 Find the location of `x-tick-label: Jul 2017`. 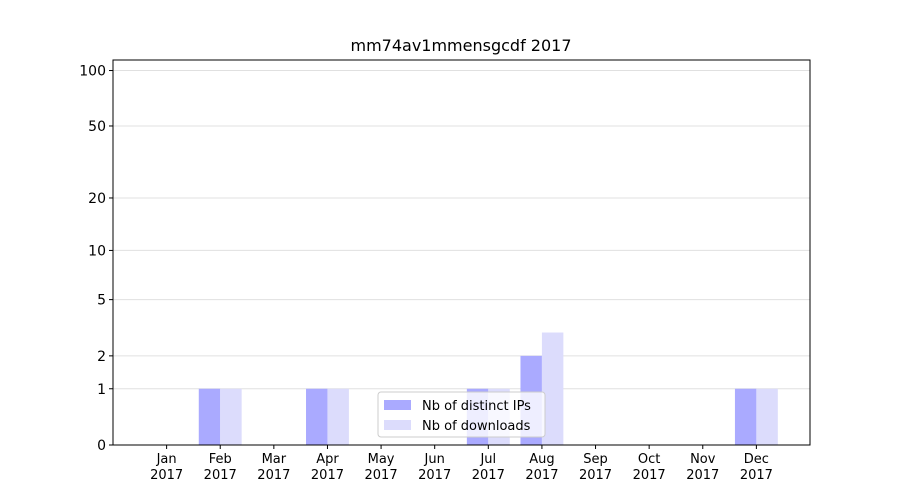

x-tick-label: Jul 2017 is located at coordinates (488, 467).